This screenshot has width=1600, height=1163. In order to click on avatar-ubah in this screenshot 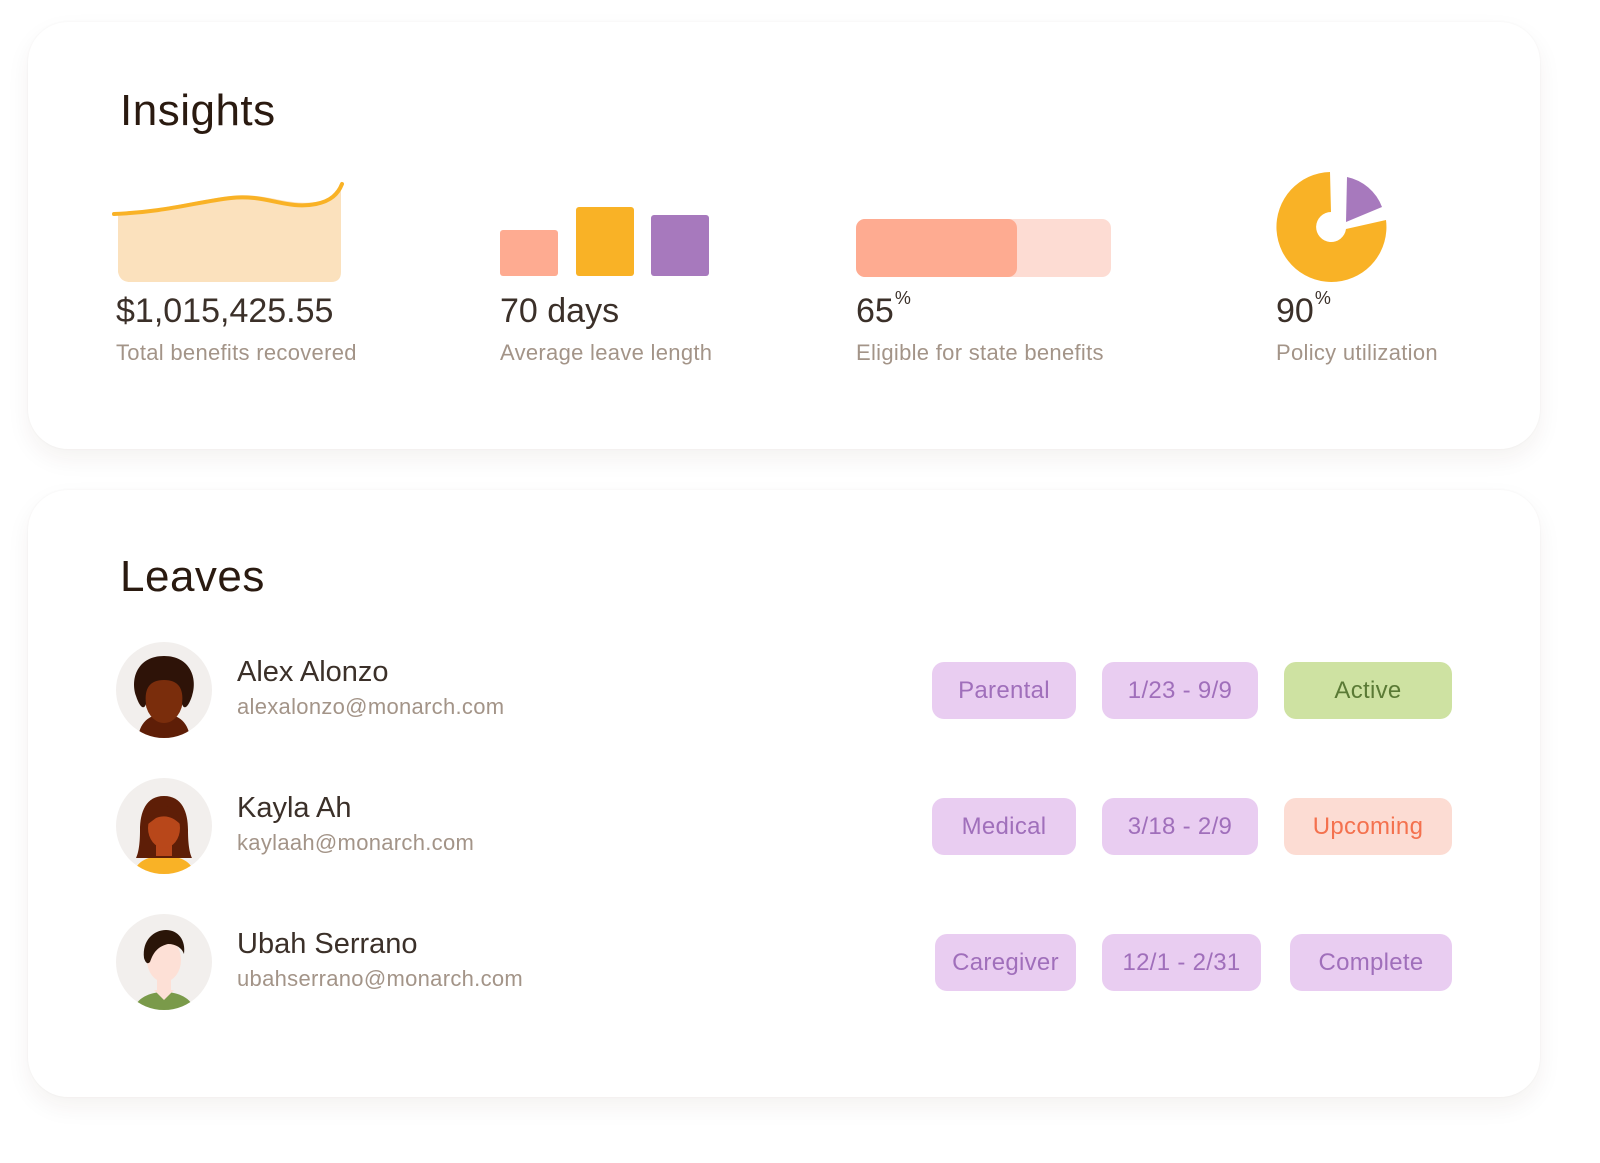, I will do `click(164, 962)`.